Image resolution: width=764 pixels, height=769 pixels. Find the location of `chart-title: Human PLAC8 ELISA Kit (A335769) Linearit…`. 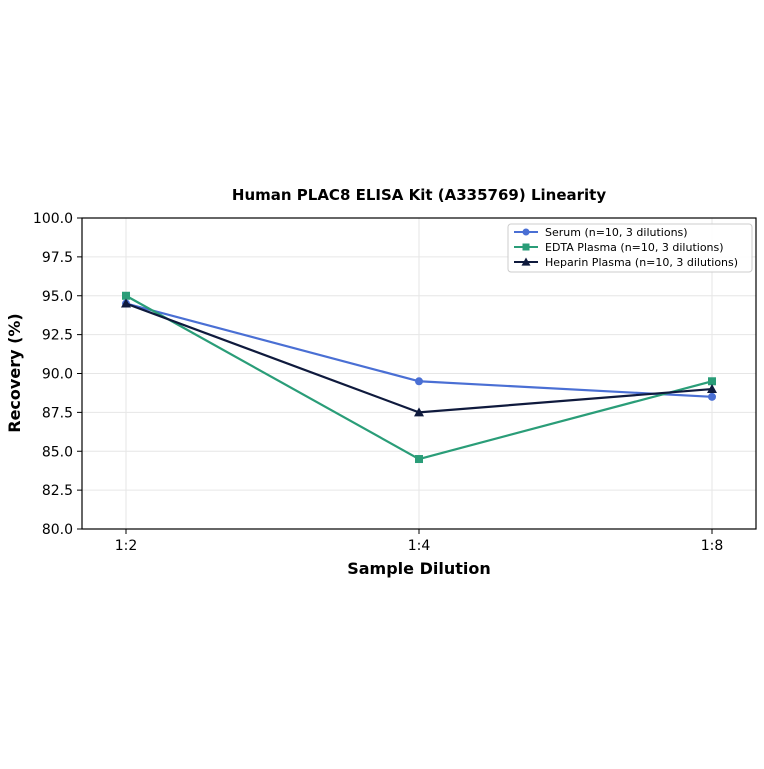

chart-title: Human PLAC8 ELISA Kit (A335769) Linearit… is located at coordinates (419, 195).